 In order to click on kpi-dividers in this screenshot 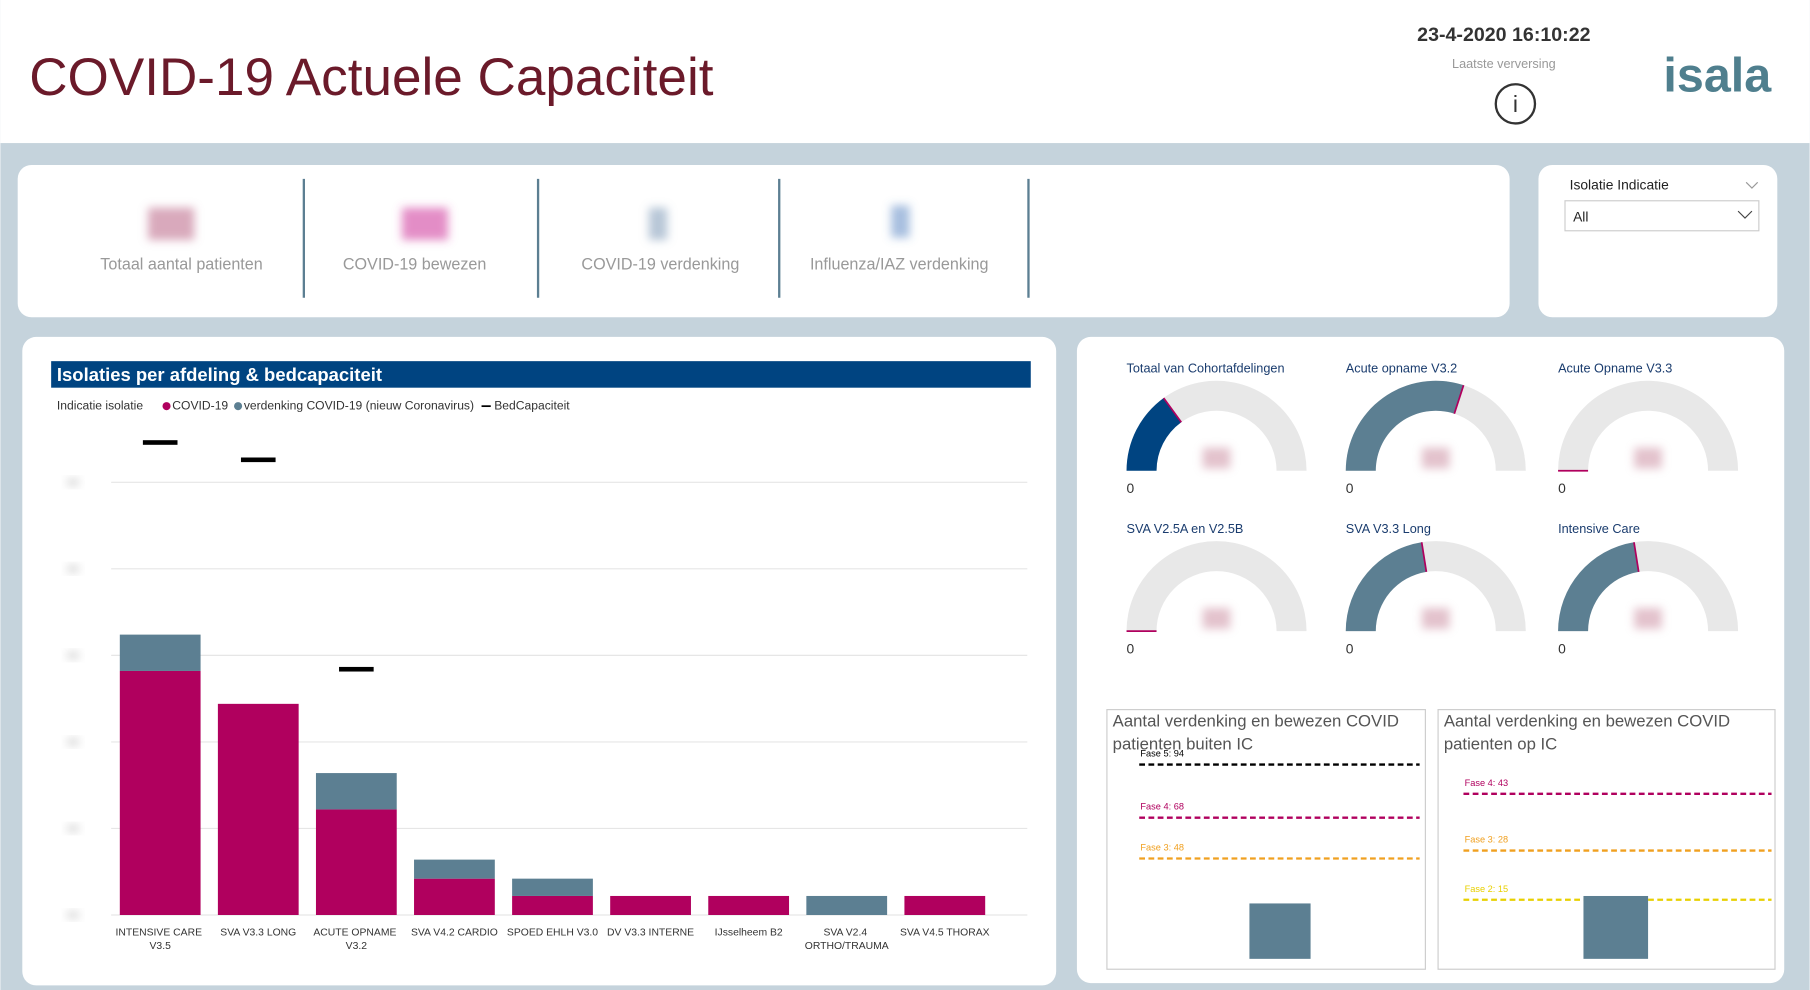, I will do `click(666, 238)`.